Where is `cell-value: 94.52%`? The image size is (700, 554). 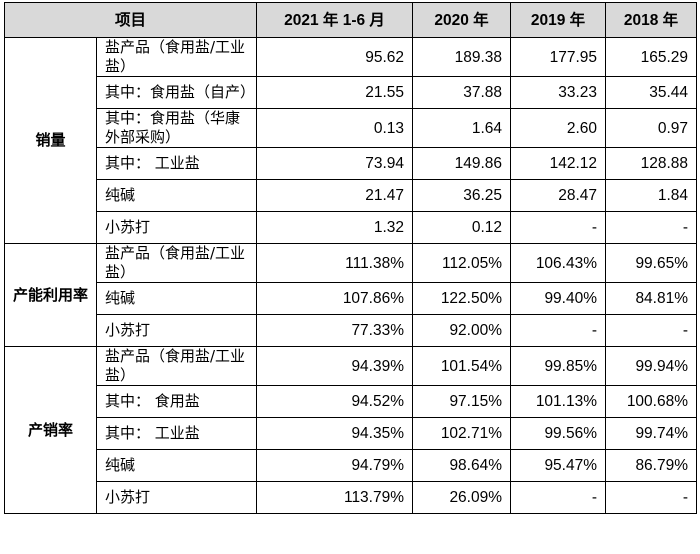
cell-value: 94.52% is located at coordinates (335, 401).